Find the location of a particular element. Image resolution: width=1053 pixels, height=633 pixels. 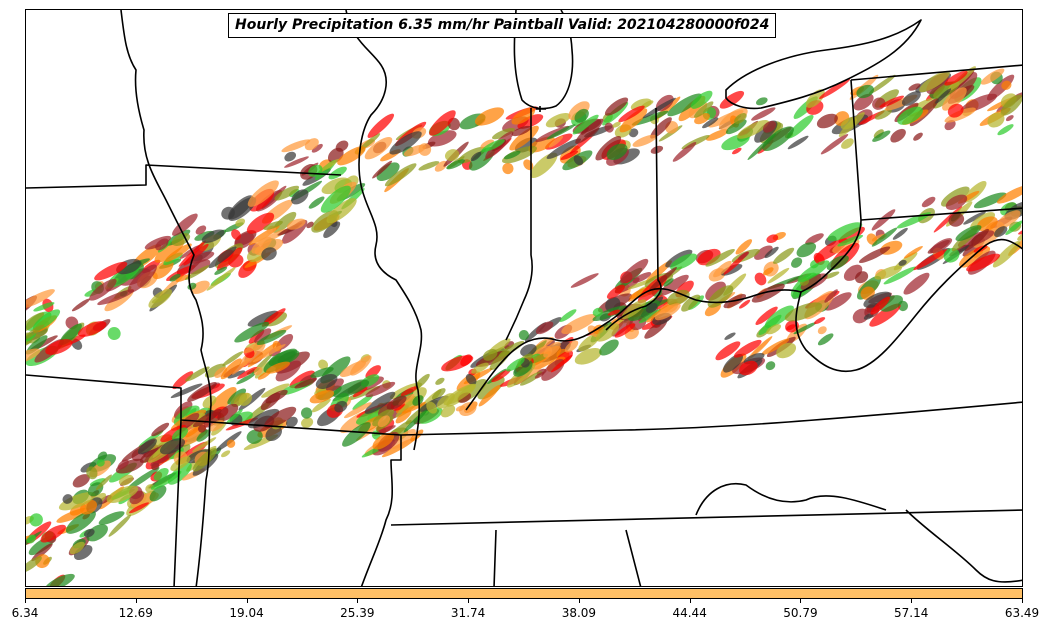

colorbar-tick-label: 57.14 is located at coordinates (911, 613).